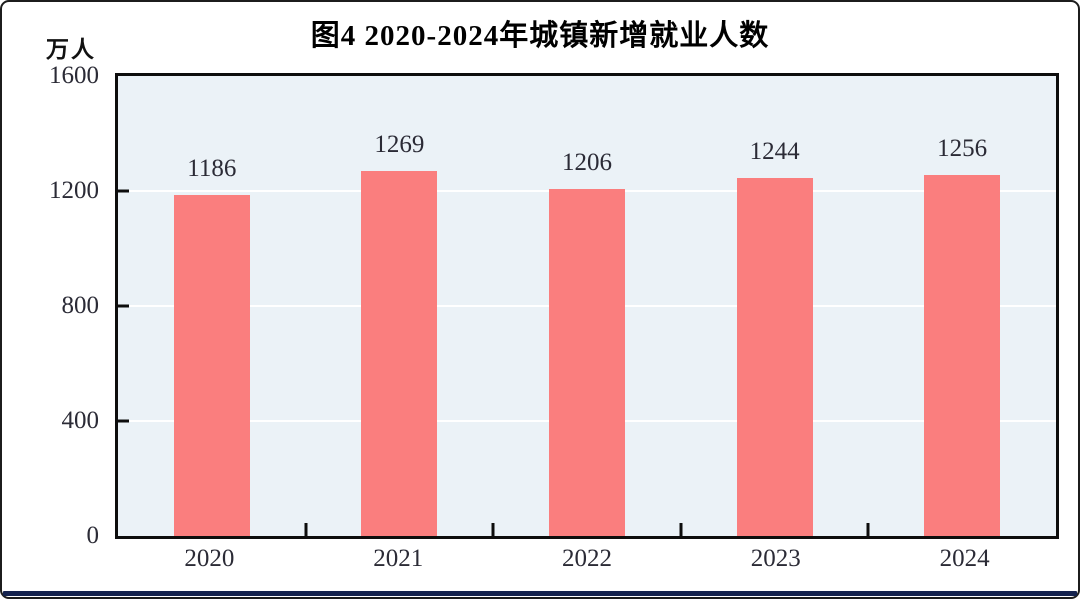 The width and height of the screenshot is (1080, 599). I want to click on footer-rule, so click(540, 593).